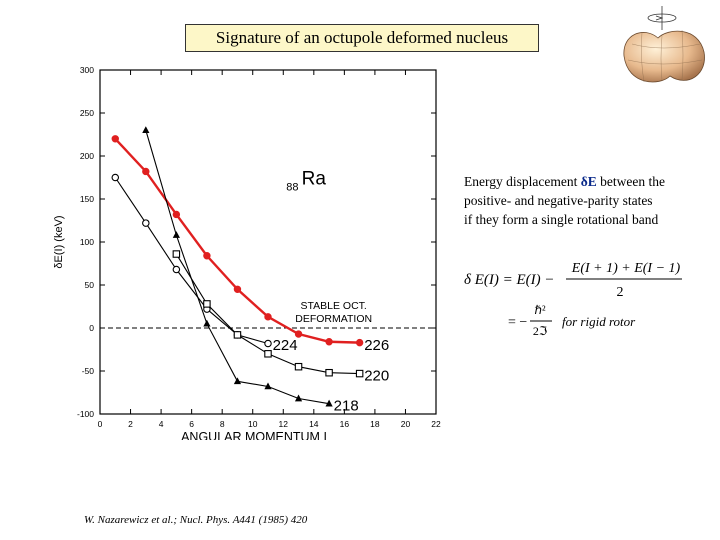 This screenshot has height=540, width=720. What do you see at coordinates (87, 70) in the screenshot?
I see `y-tick-label: 300` at bounding box center [87, 70].